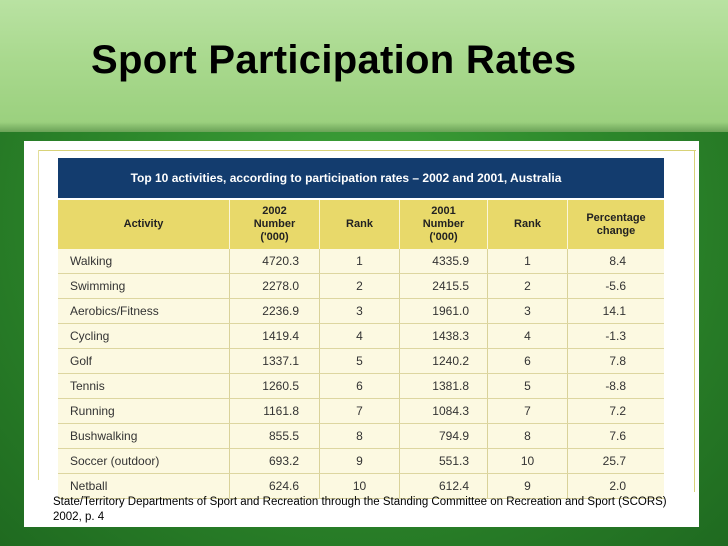 The height and width of the screenshot is (546, 728). What do you see at coordinates (444, 311) in the screenshot?
I see `cell-2001-number: 1961.0` at bounding box center [444, 311].